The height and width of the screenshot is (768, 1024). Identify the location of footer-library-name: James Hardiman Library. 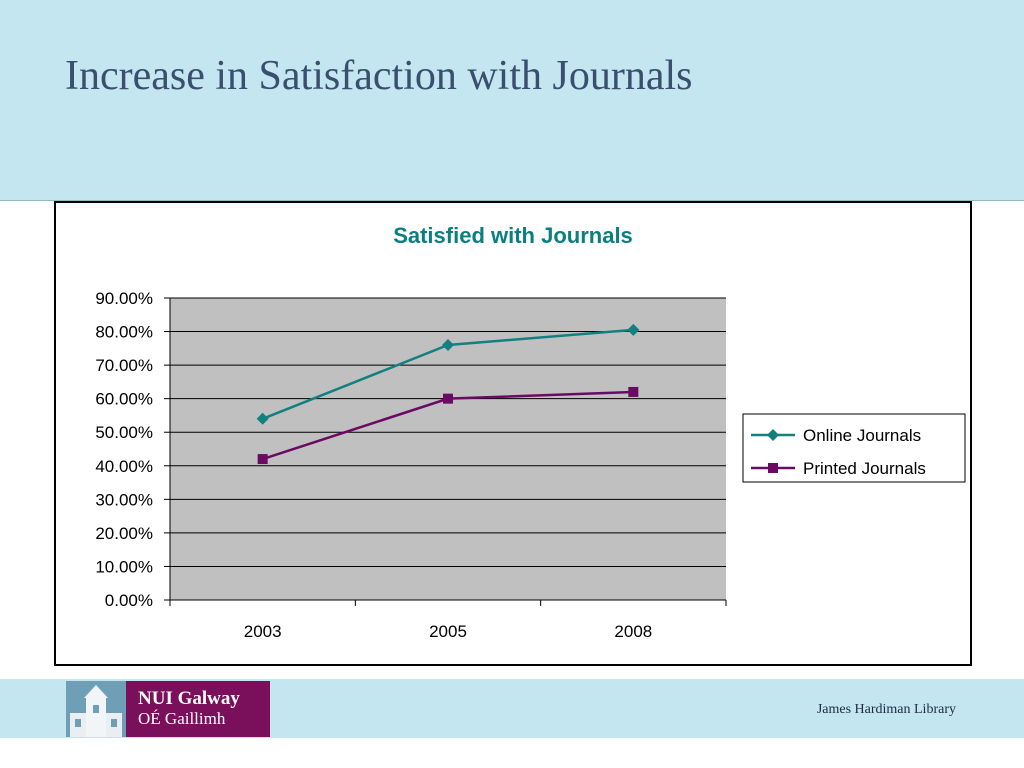
(886, 709).